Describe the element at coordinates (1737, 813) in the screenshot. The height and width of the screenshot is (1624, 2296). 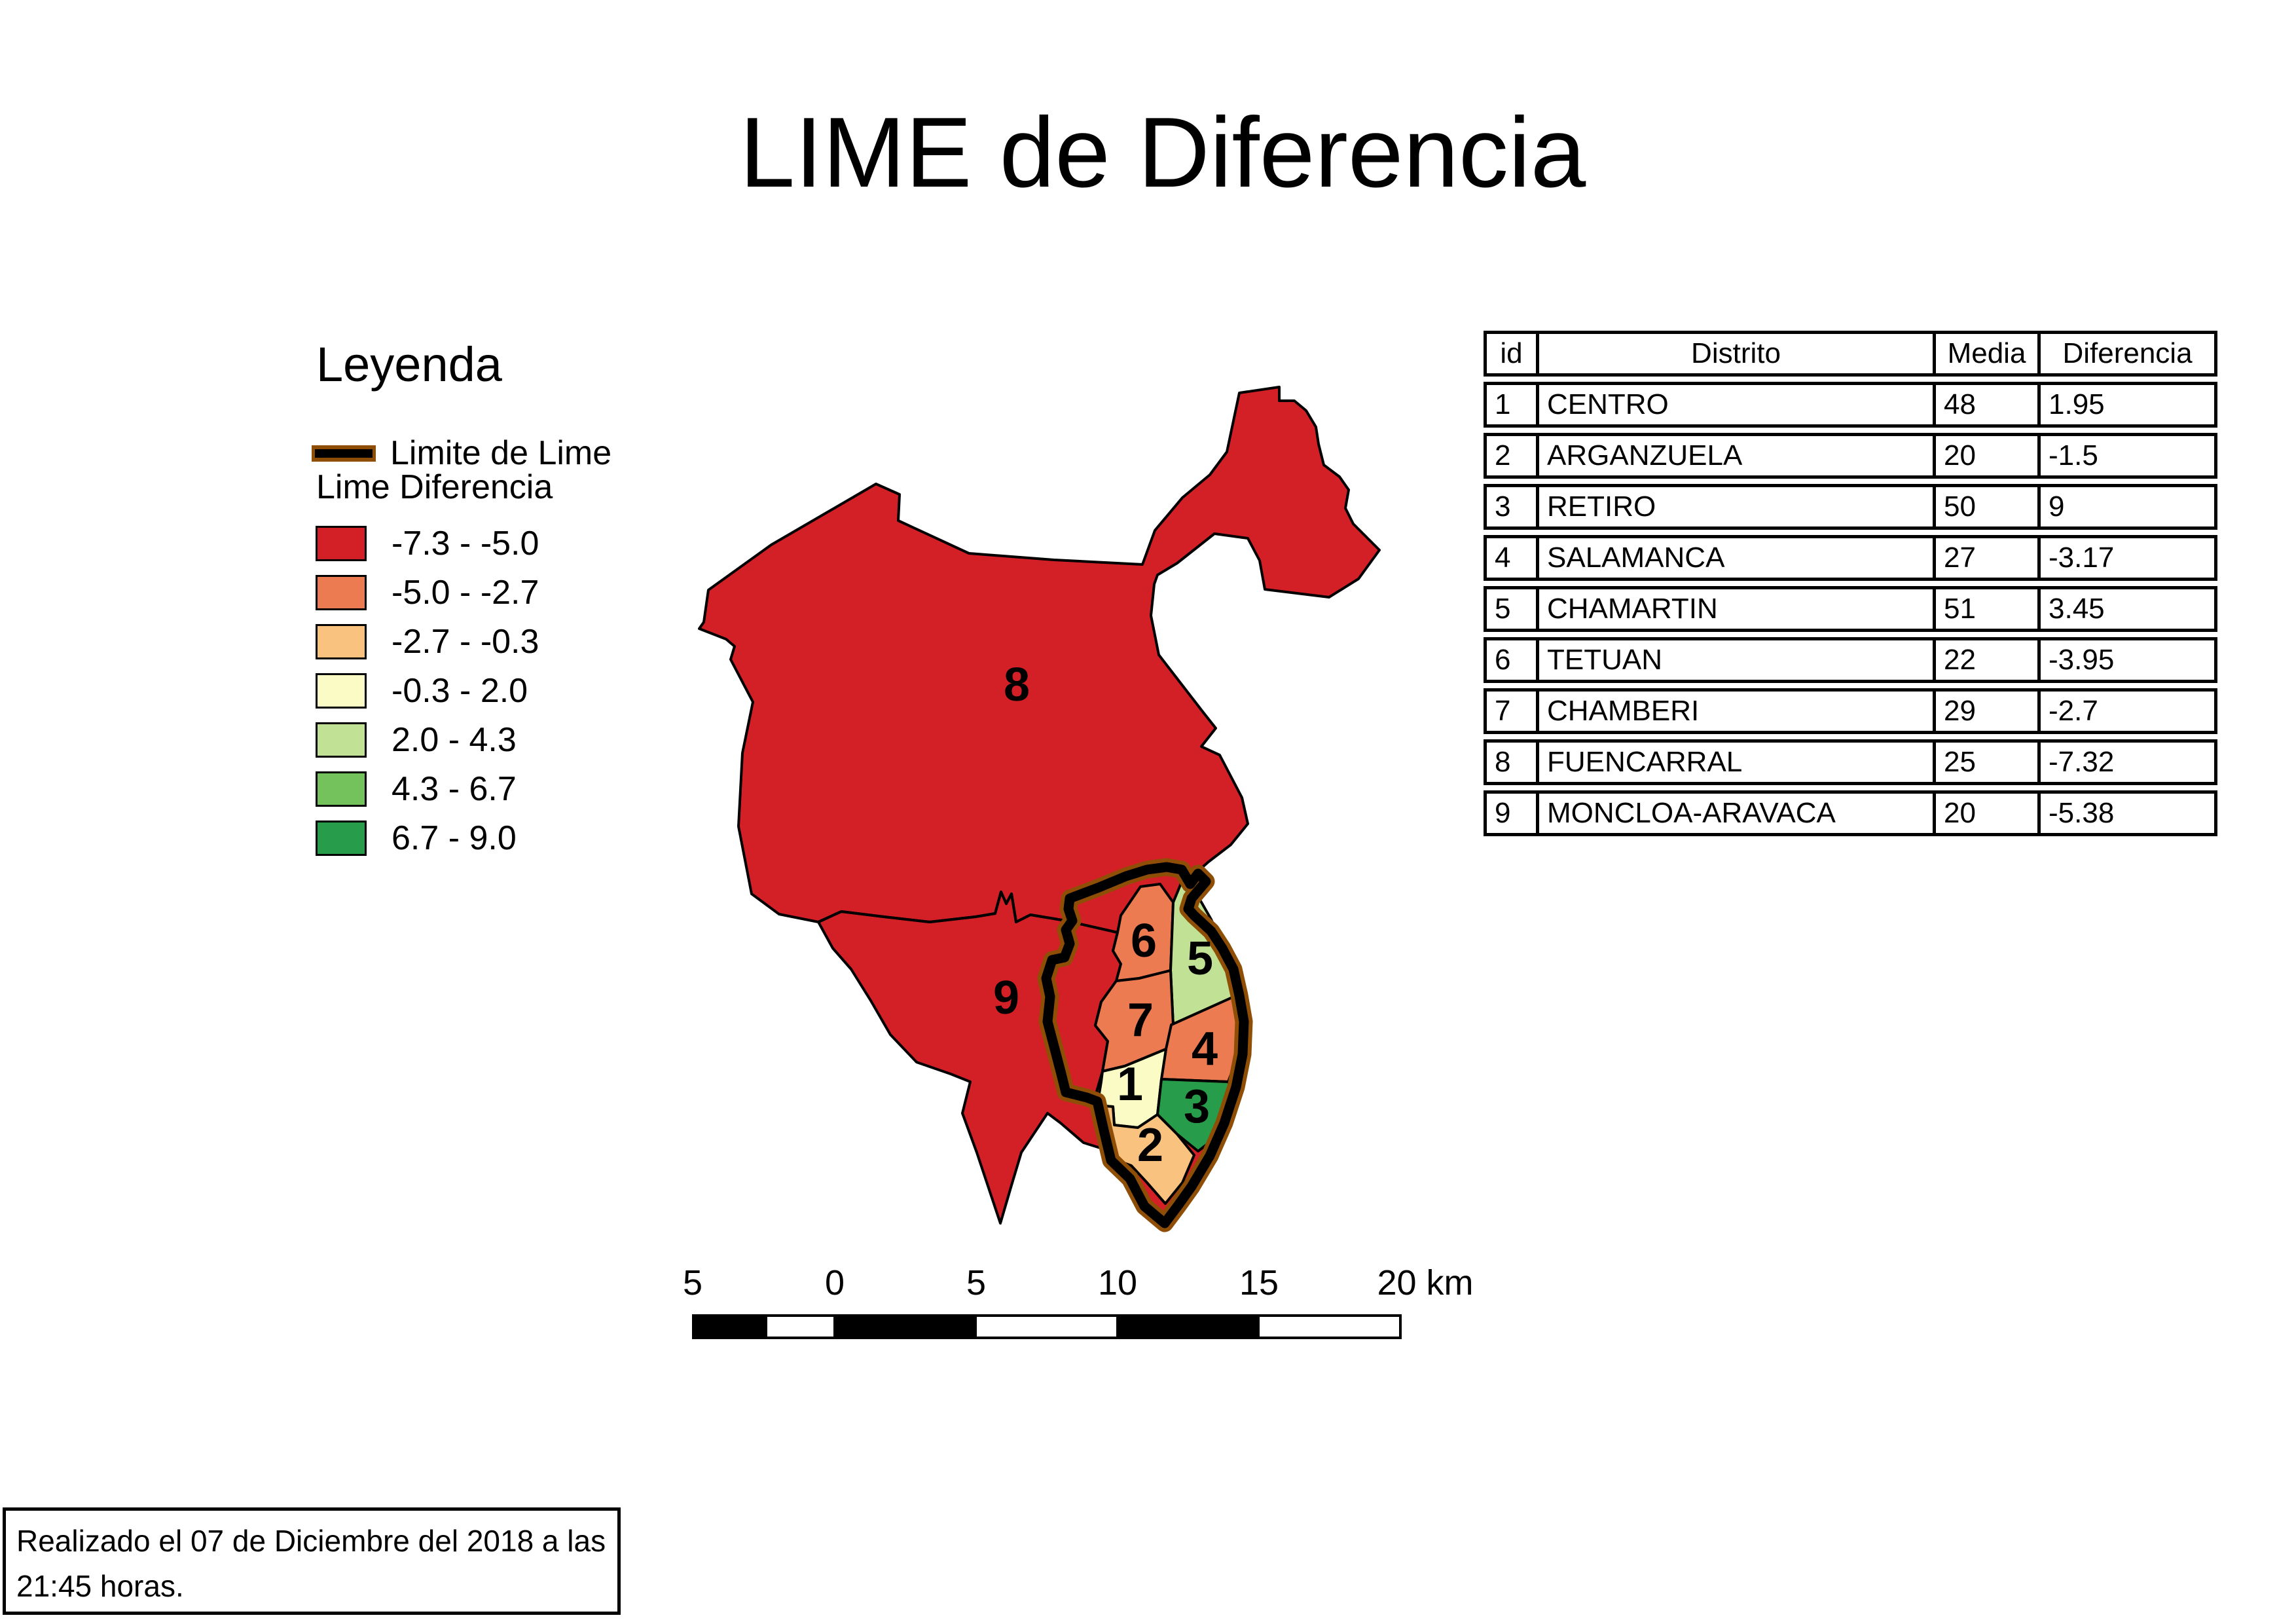
I see `cell-distrito: MONCLOA-ARAVACA` at that location.